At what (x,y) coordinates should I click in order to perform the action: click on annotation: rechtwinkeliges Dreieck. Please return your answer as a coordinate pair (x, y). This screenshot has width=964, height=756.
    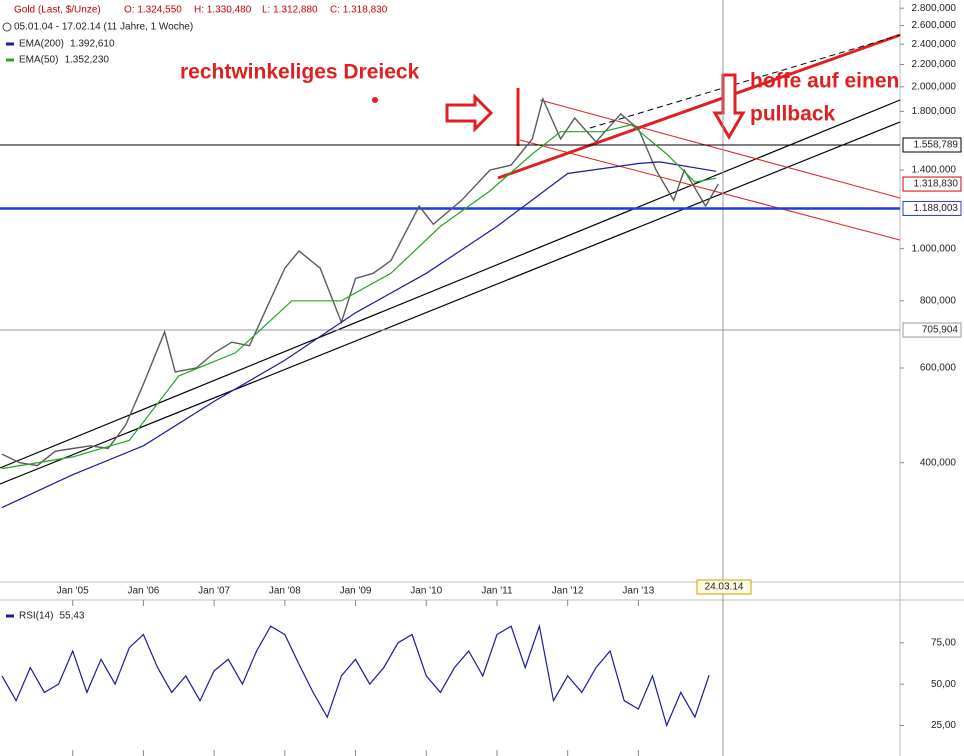
    Looking at the image, I should click on (300, 72).